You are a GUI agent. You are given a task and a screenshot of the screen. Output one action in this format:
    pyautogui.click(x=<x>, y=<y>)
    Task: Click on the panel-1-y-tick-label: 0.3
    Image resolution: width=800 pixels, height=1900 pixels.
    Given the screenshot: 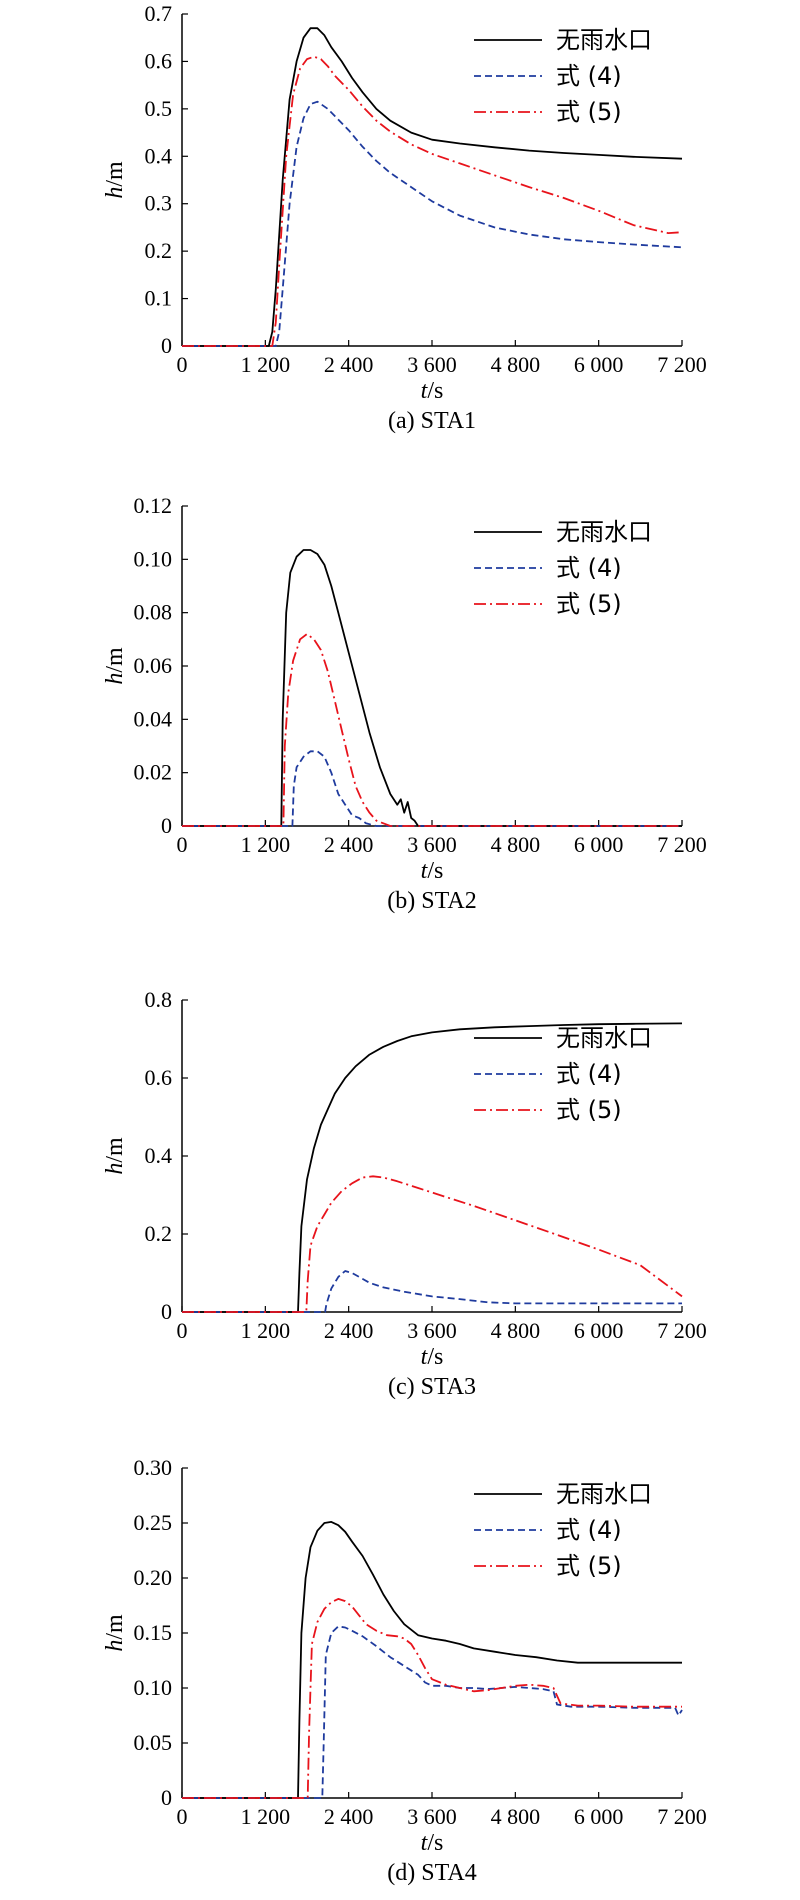 What is the action you would take?
    pyautogui.click(x=159, y=203)
    